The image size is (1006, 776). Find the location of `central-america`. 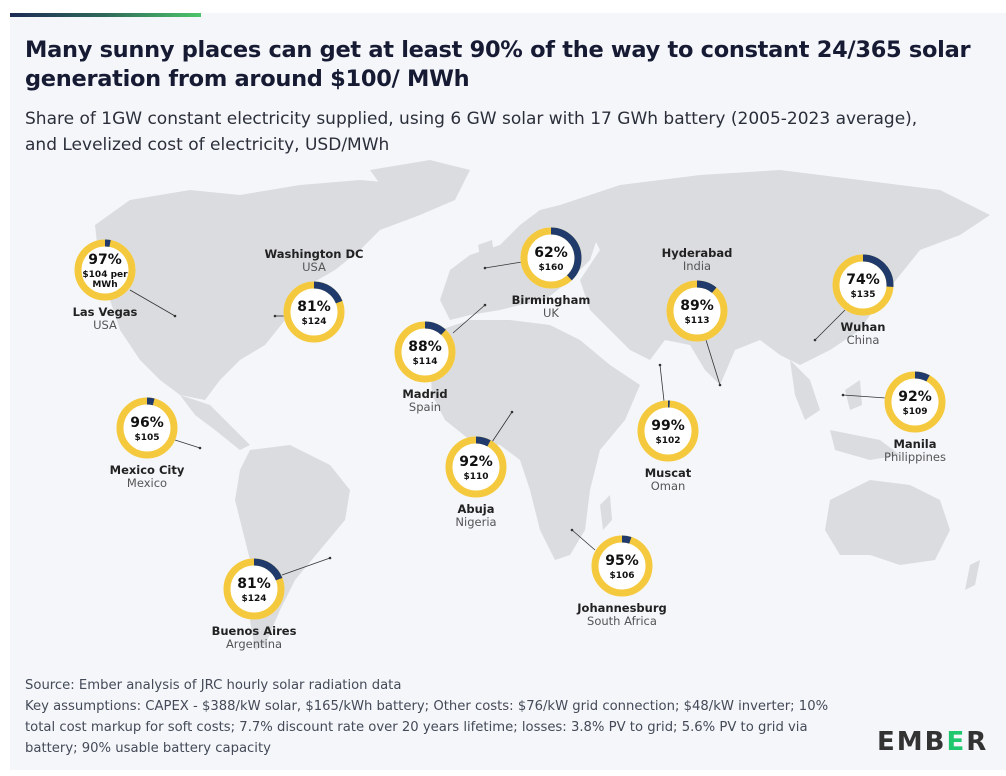

central-america is located at coordinates (215, 422).